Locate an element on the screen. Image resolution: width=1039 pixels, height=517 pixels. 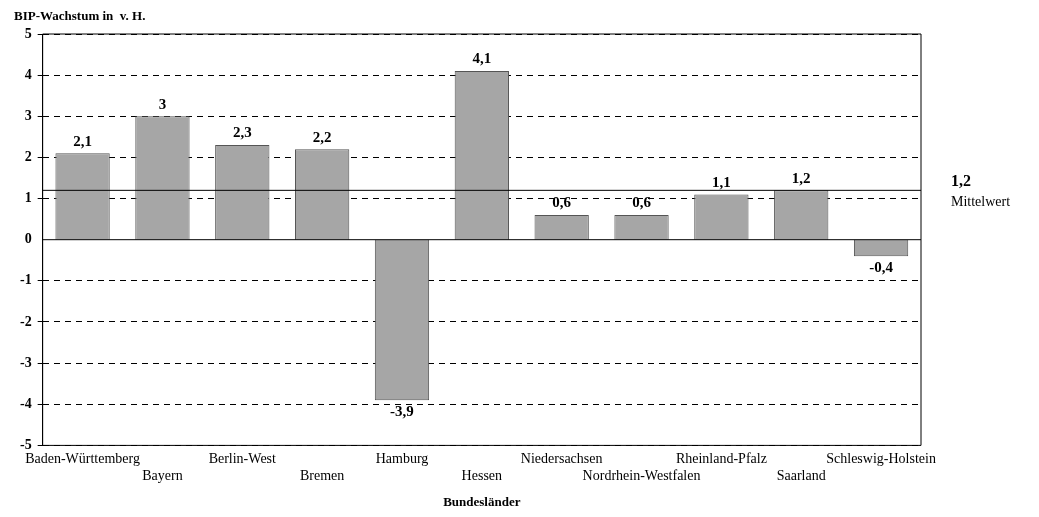
x-tick-label: Hessen is located at coordinates (482, 476).